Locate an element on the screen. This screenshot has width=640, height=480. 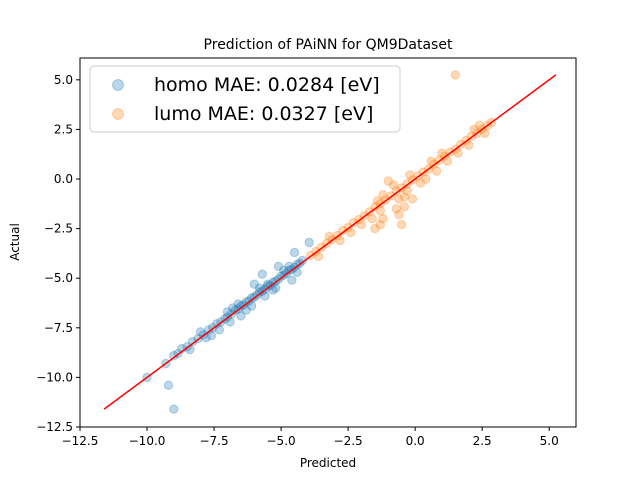
y-tick-label: 5.0 is located at coordinates (63, 80).